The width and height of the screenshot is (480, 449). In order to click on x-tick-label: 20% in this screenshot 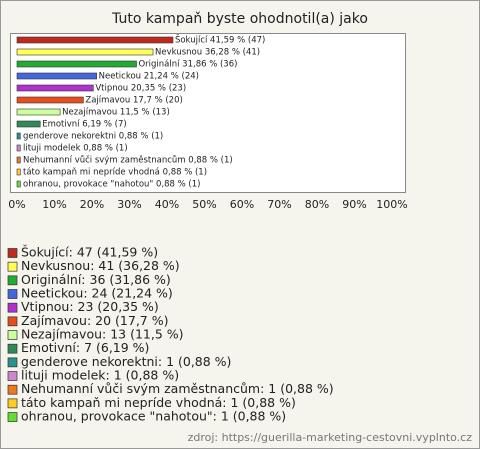, I will do `click(92, 204)`.